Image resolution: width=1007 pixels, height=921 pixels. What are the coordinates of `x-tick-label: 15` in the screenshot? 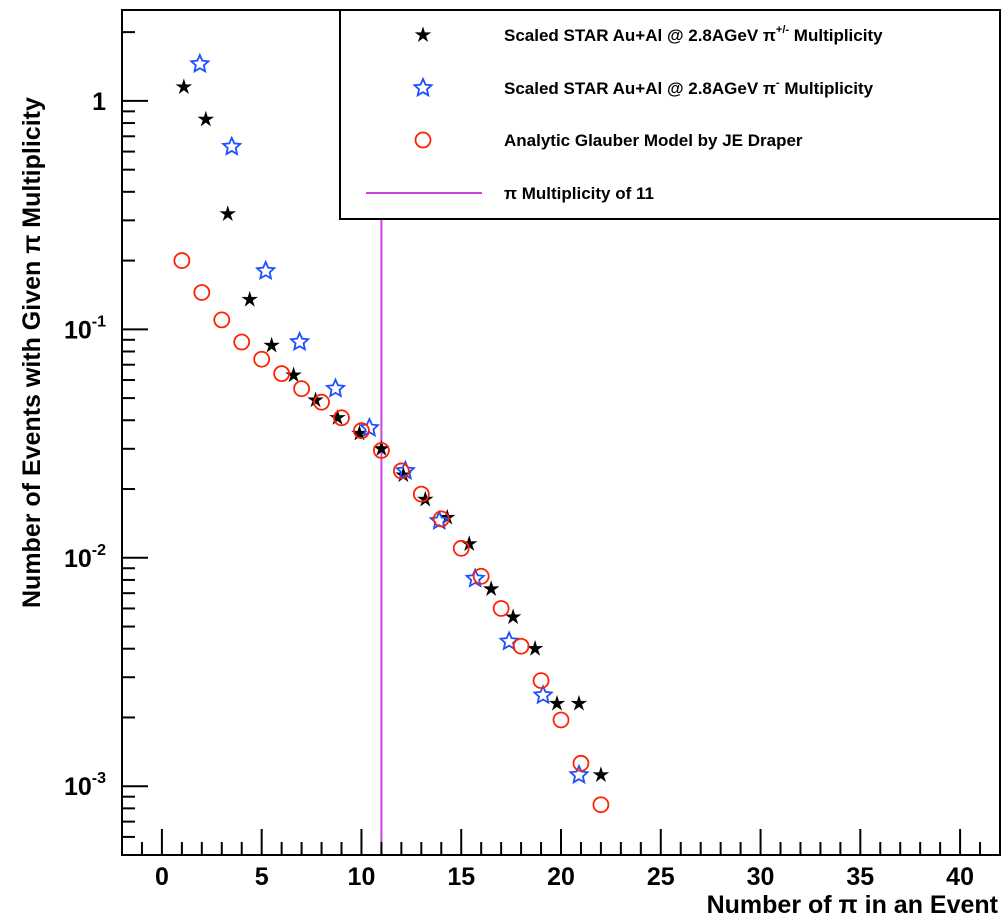 It's located at (461, 877).